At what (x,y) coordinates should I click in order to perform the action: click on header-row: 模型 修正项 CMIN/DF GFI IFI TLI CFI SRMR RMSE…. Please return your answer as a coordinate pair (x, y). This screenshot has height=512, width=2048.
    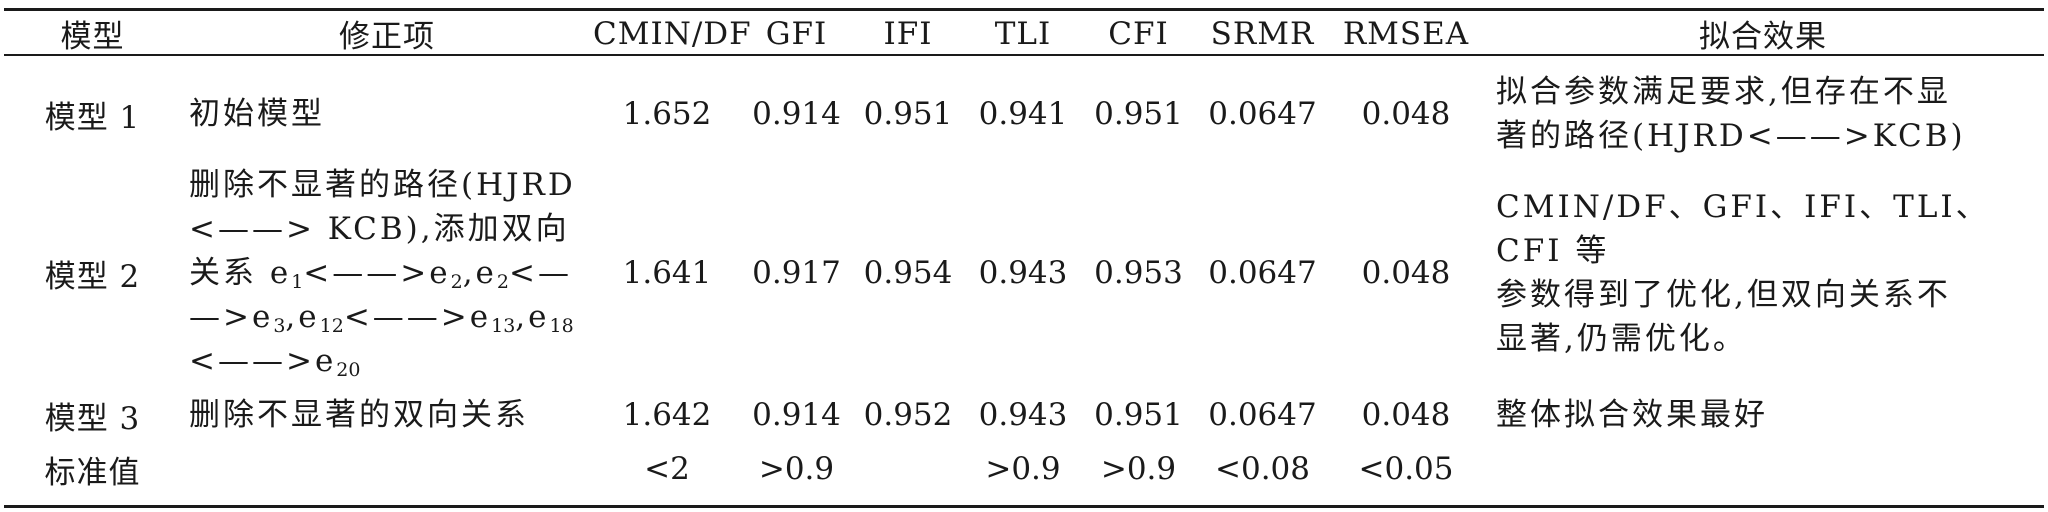
    Looking at the image, I should click on (1024, 33).